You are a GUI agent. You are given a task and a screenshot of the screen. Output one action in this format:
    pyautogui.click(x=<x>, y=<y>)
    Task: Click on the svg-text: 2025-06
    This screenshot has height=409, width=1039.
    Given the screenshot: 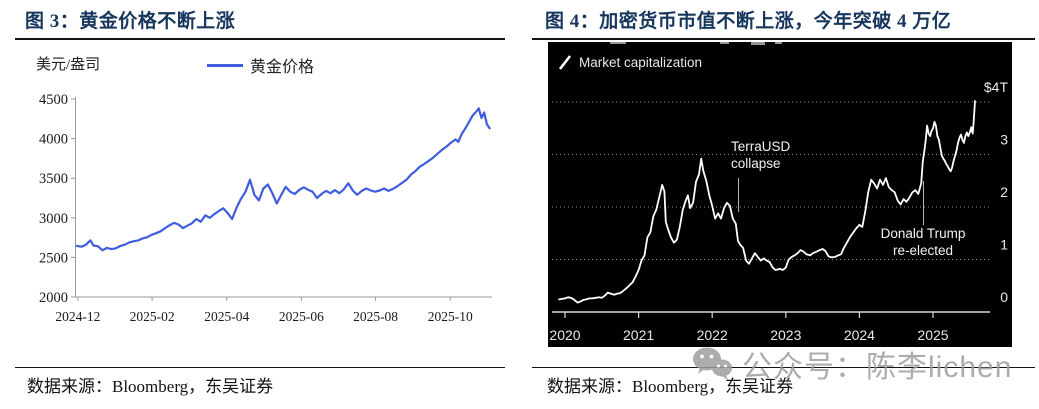 What is the action you would take?
    pyautogui.click(x=301, y=316)
    